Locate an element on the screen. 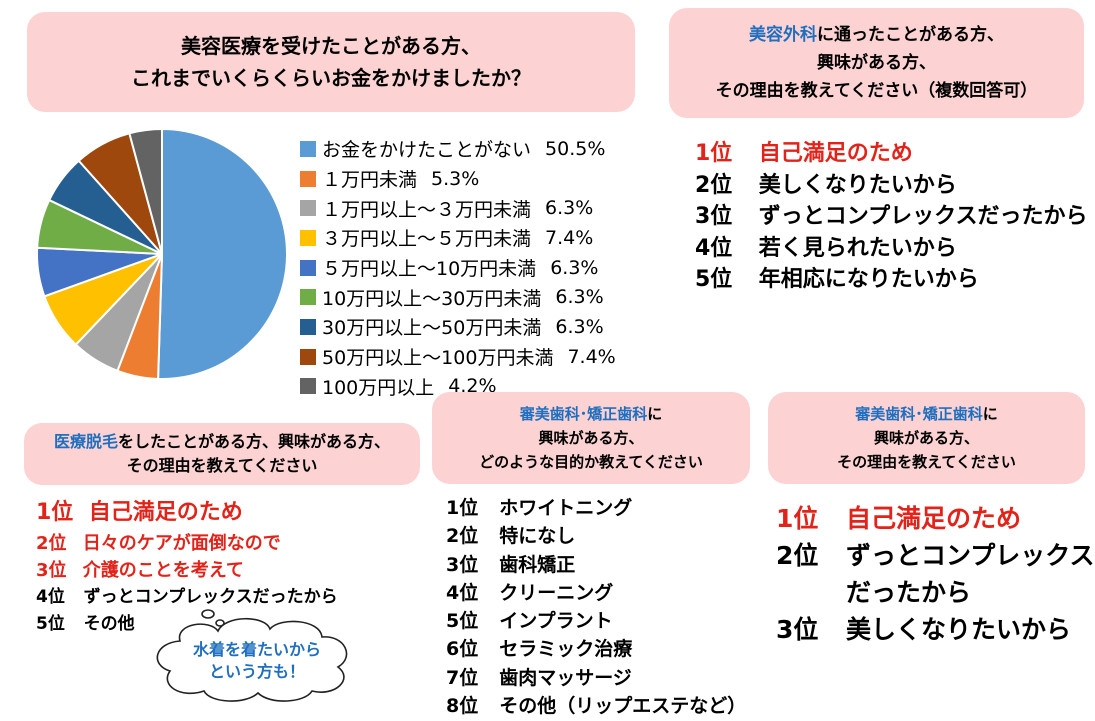 The image size is (1095, 721). legend-item-1: お金をかけたことがない 50.5% is located at coordinates (458, 149).